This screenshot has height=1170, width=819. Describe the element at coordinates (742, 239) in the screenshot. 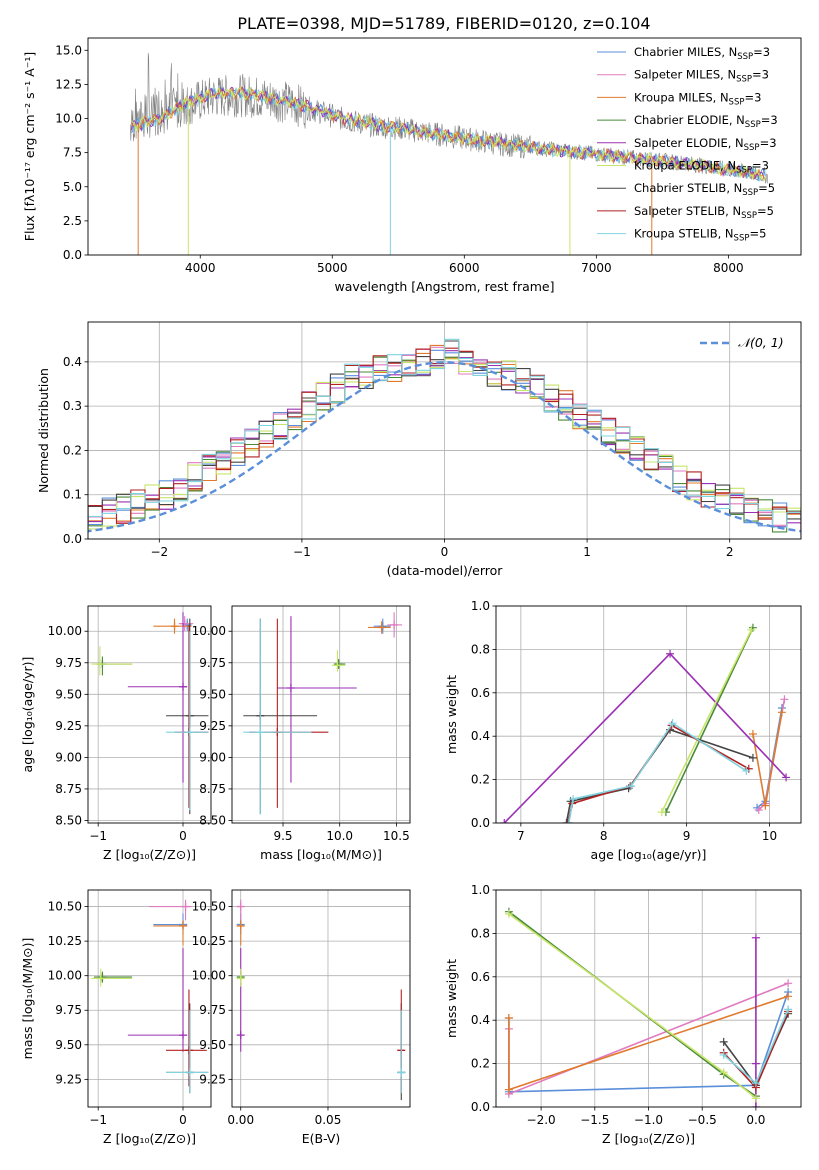

I see `legend-subscript: SSP` at that location.